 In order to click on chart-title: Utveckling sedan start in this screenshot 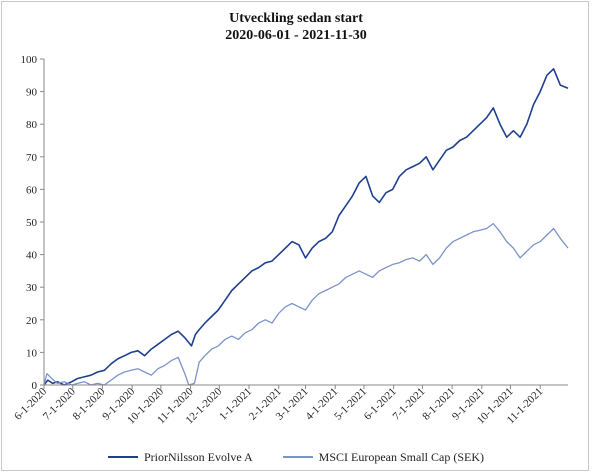, I will do `click(296, 18)`.